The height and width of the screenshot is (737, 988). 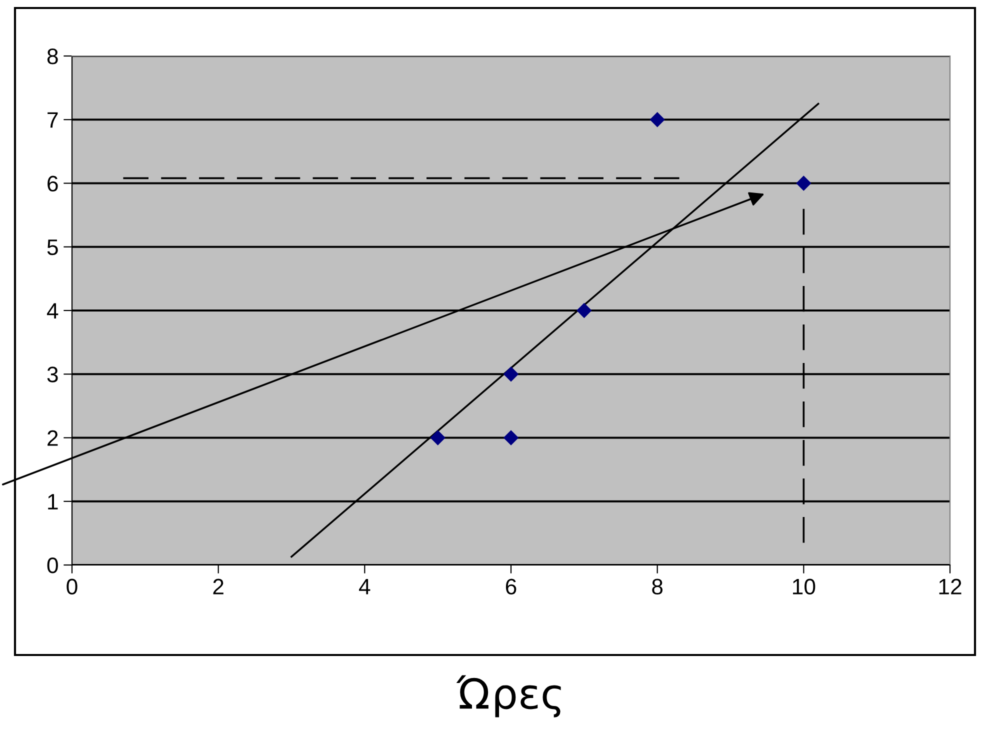 What do you see at coordinates (218, 586) in the screenshot?
I see `x-tick-label: 2` at bounding box center [218, 586].